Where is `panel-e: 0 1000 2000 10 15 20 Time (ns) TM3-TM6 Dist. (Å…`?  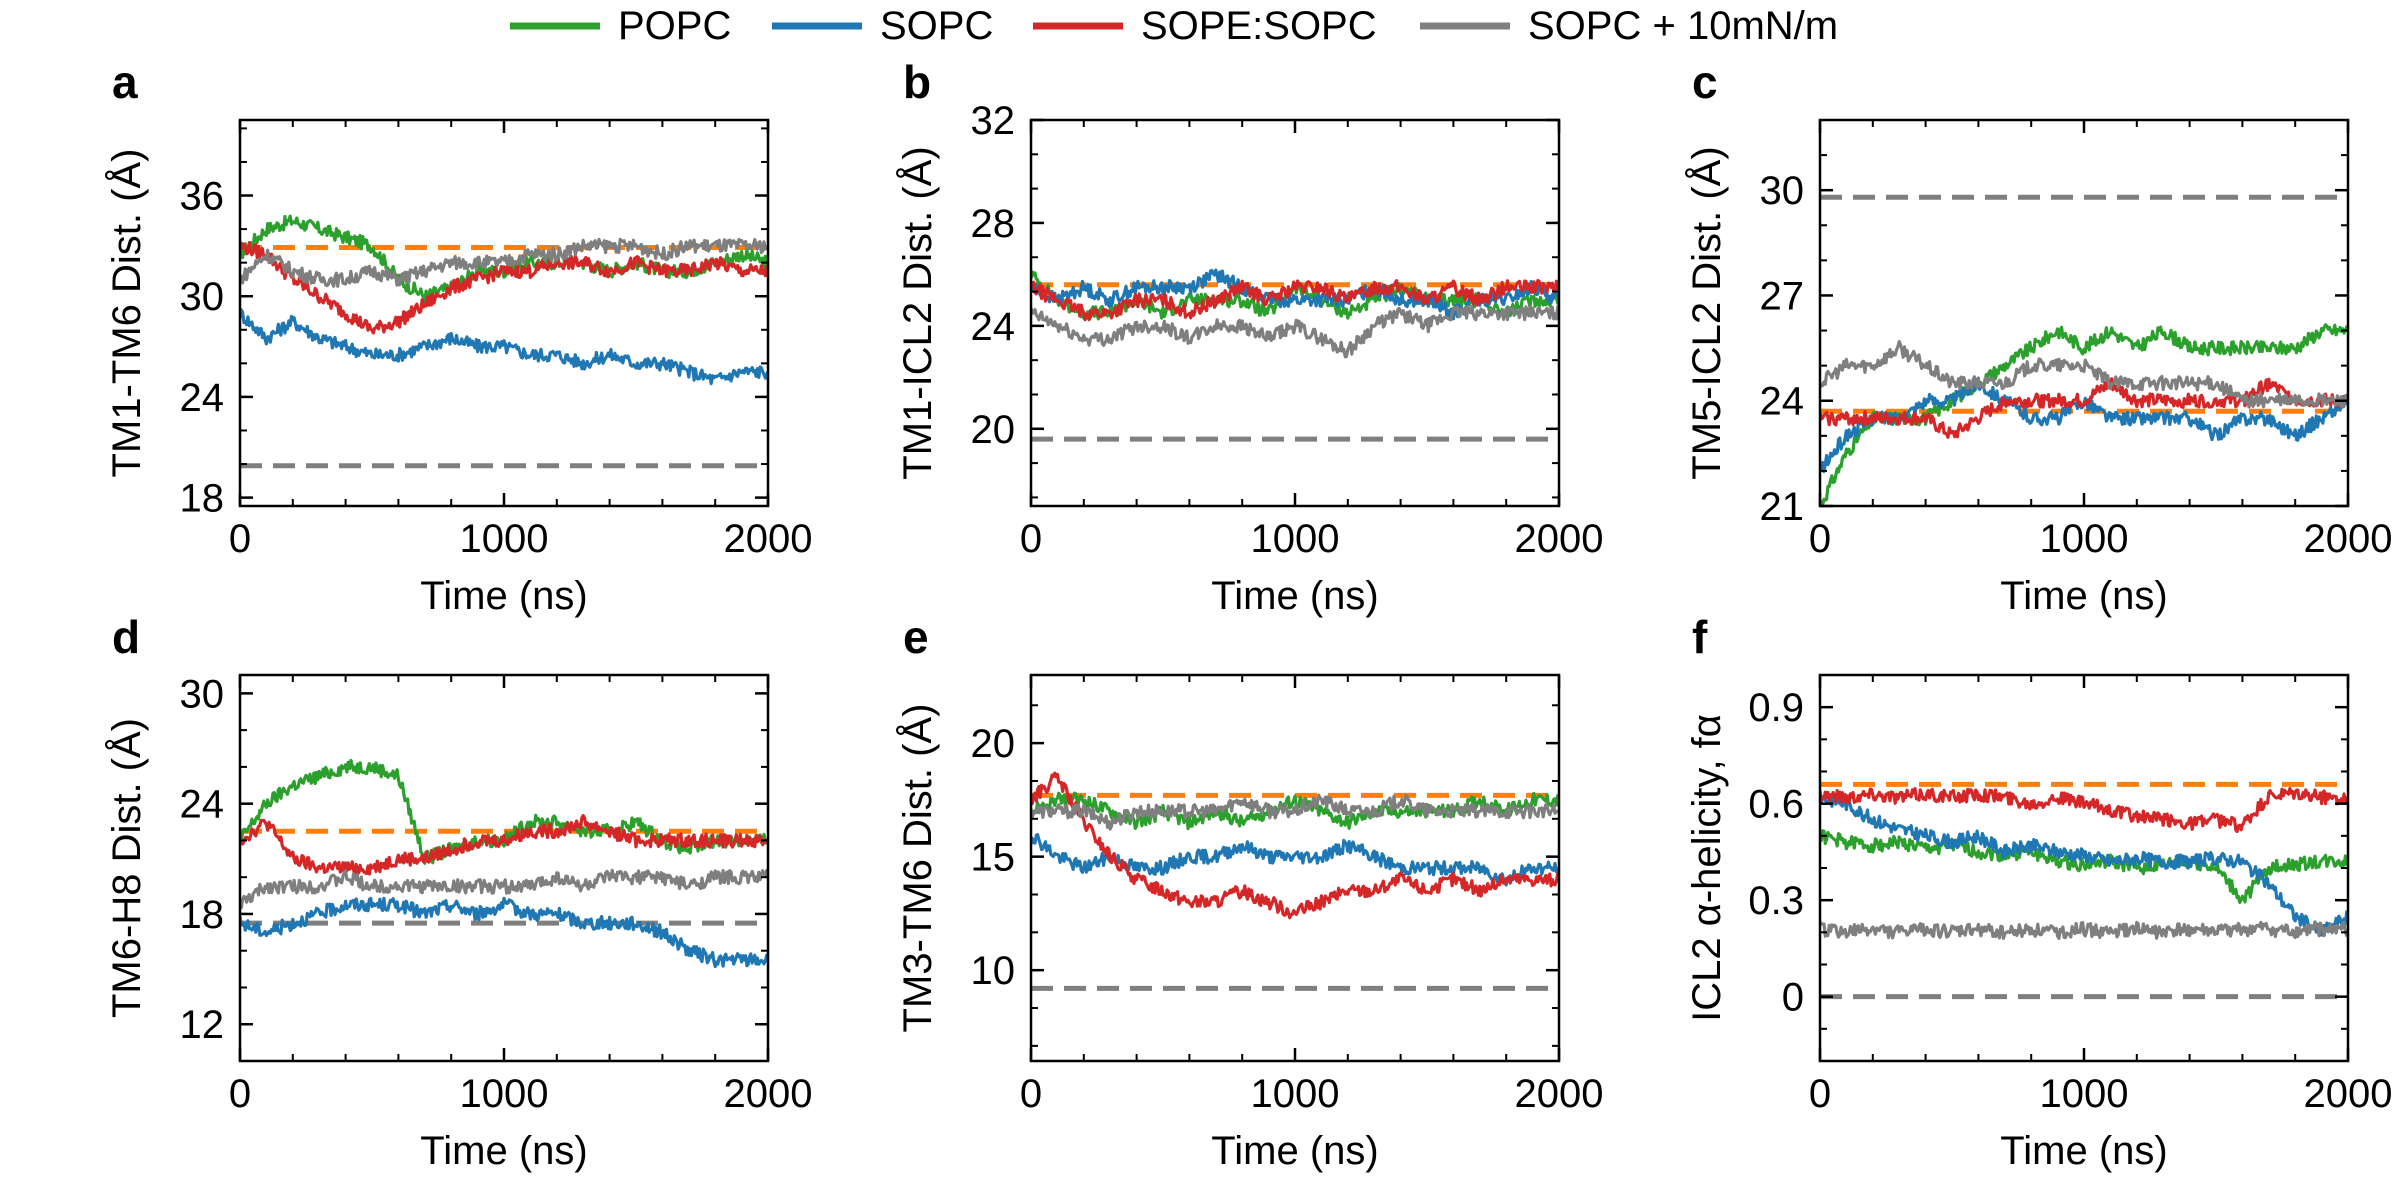 panel-e: 0 1000 2000 10 15 20 Time (ns) TM3-TM6 Dist. (Å… is located at coordinates (1249, 892).